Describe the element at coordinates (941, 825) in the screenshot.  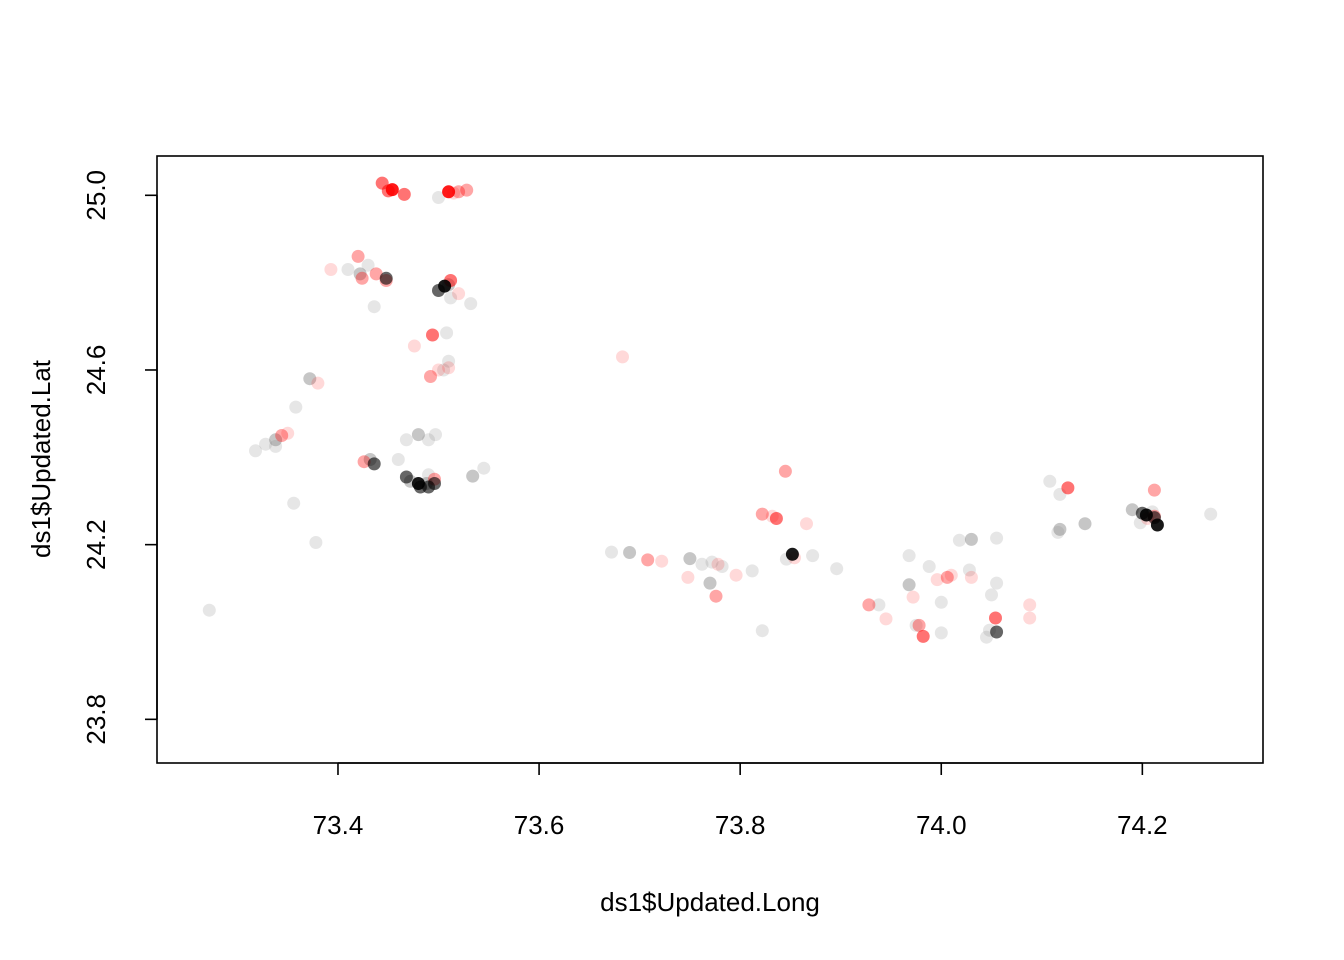
I see `x-tick-label: 74.0` at that location.